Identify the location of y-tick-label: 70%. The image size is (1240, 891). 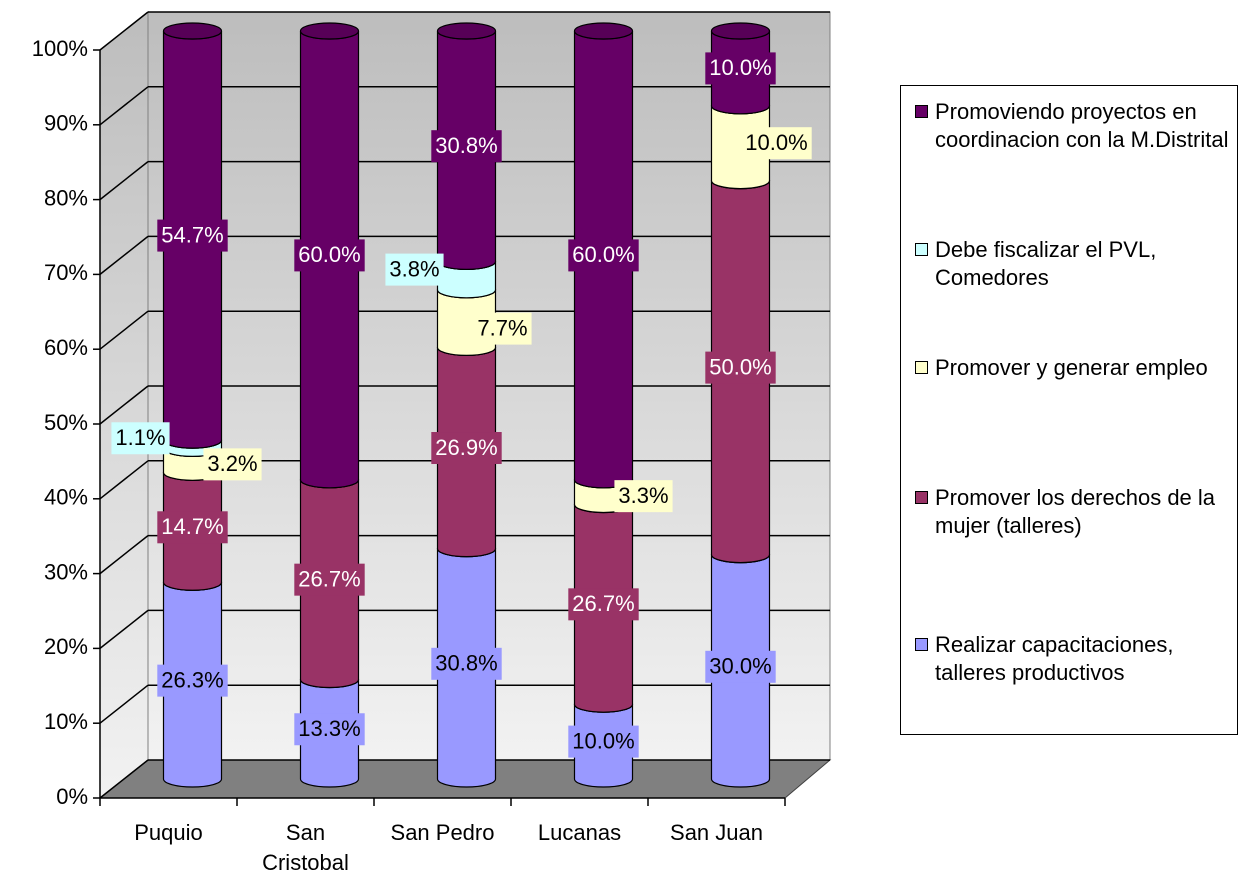
(66, 272).